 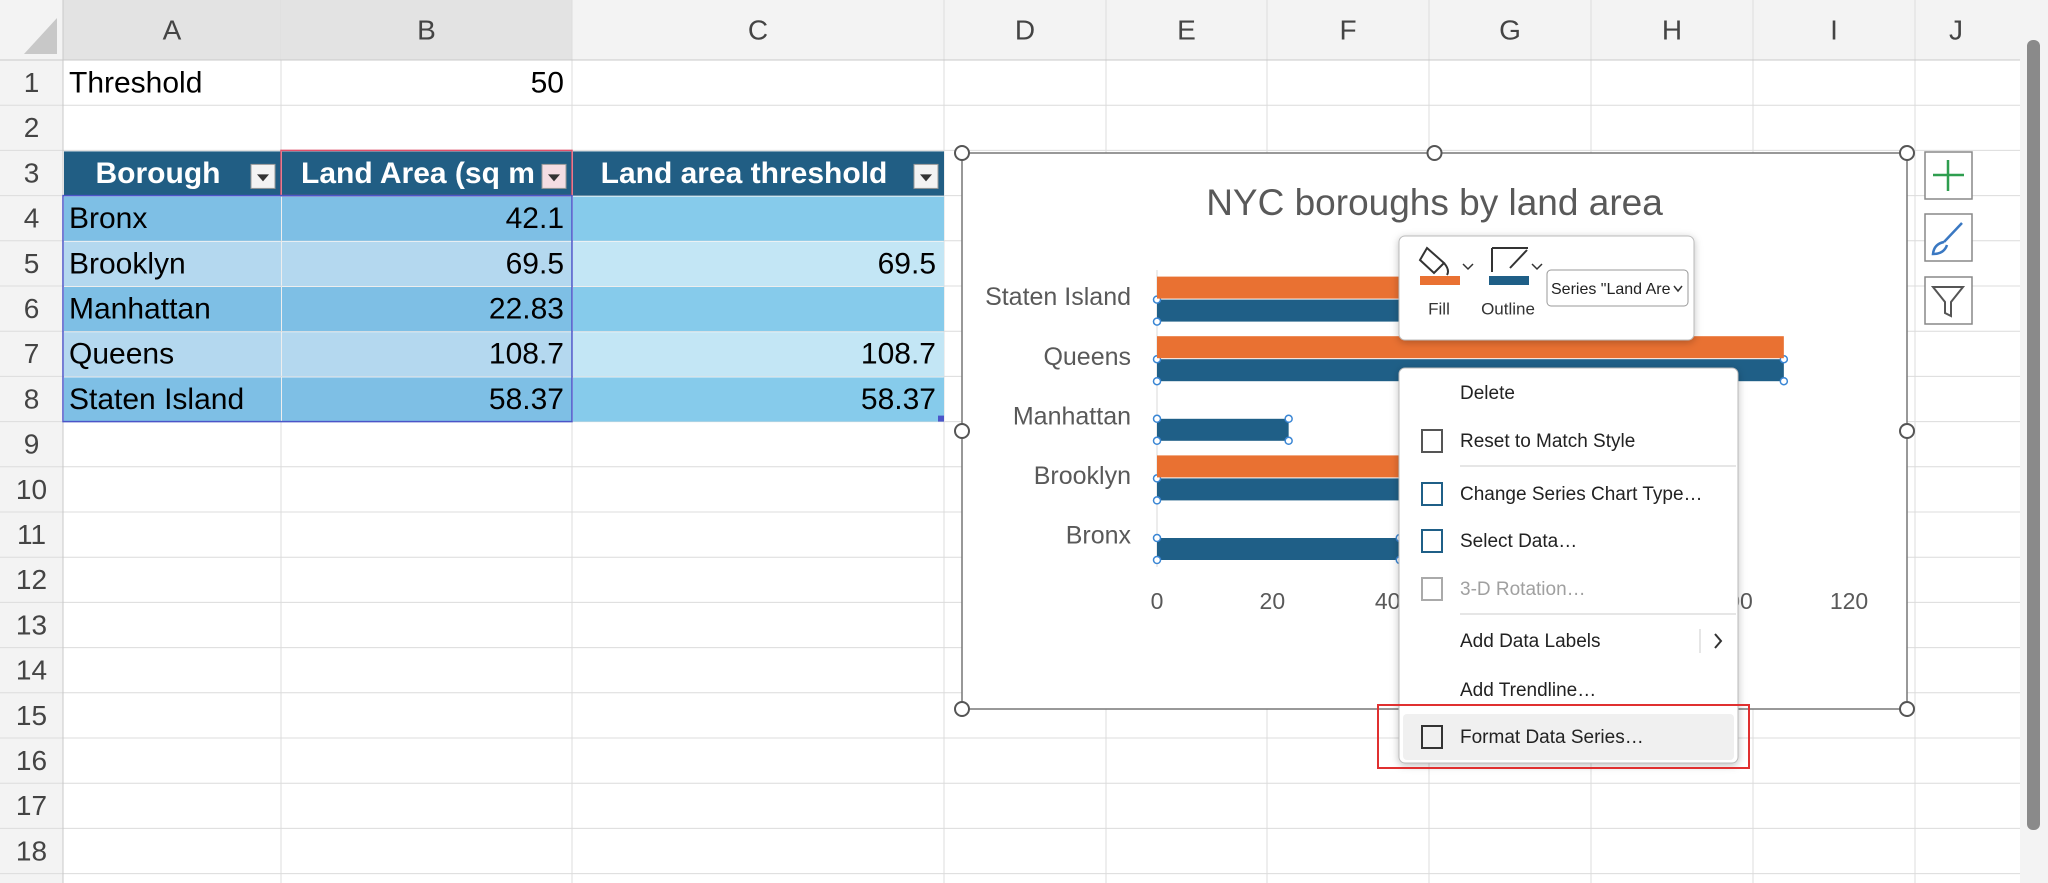 I want to click on series-select, so click(x=1617, y=288).